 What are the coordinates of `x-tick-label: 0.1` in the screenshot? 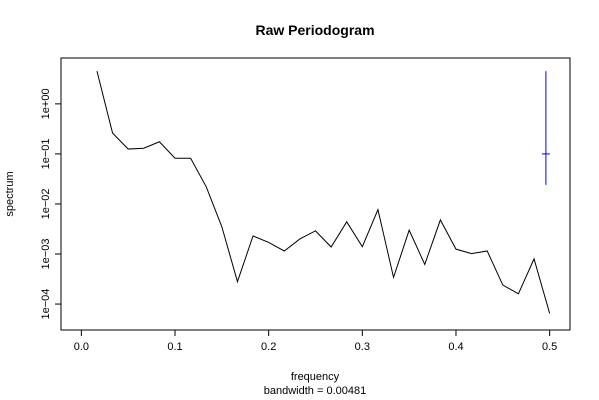 It's located at (174, 347).